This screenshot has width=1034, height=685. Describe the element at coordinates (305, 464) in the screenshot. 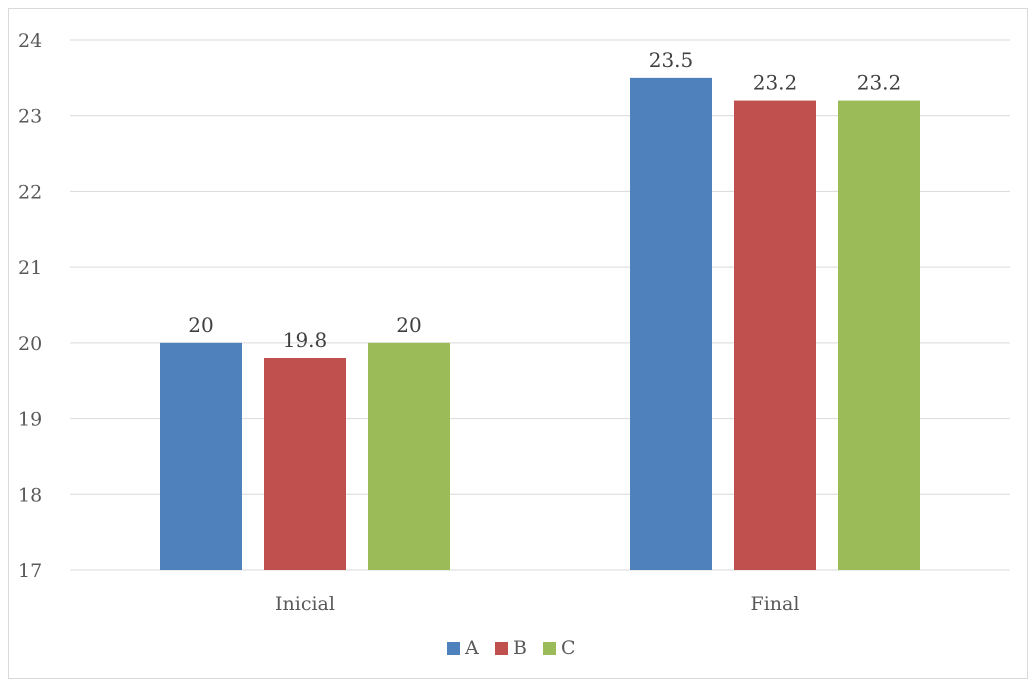

I see `bar-b-inicial` at that location.